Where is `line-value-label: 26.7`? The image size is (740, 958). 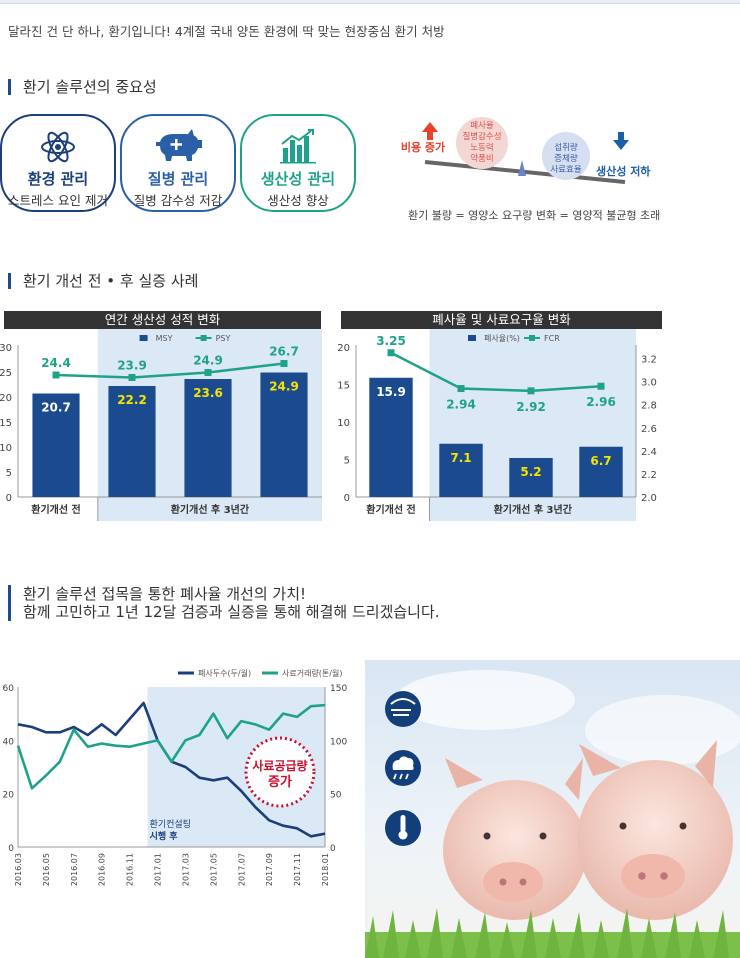 line-value-label: 26.7 is located at coordinates (284, 352).